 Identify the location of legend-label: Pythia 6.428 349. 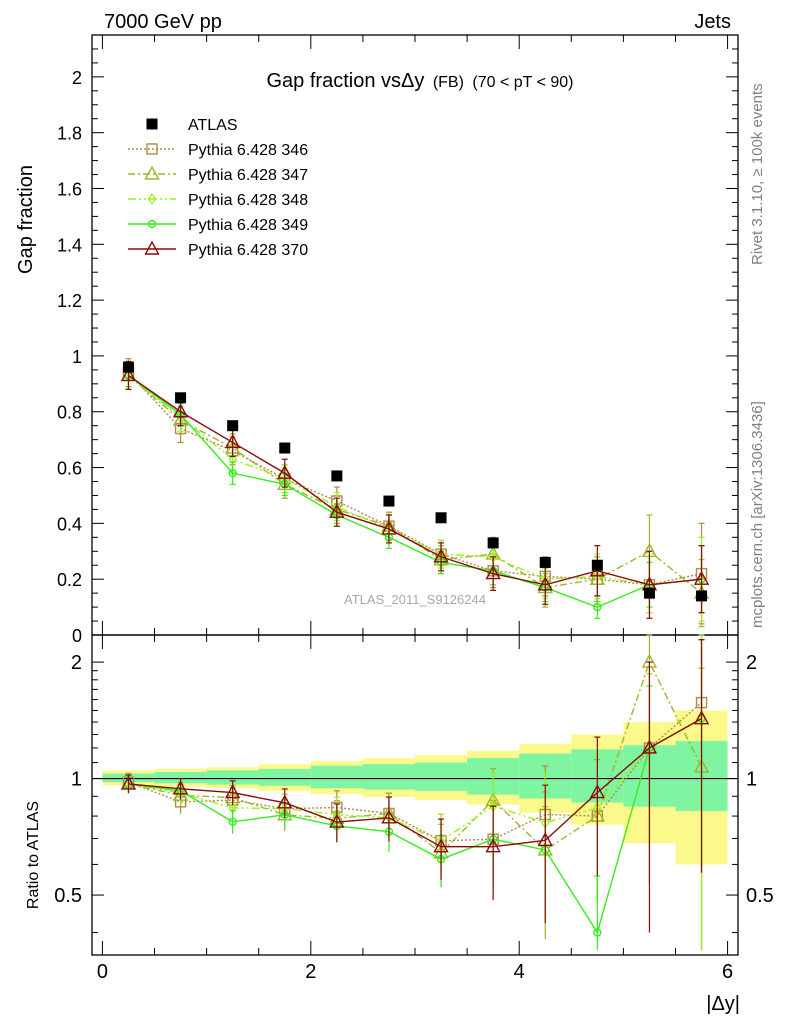
(248, 225).